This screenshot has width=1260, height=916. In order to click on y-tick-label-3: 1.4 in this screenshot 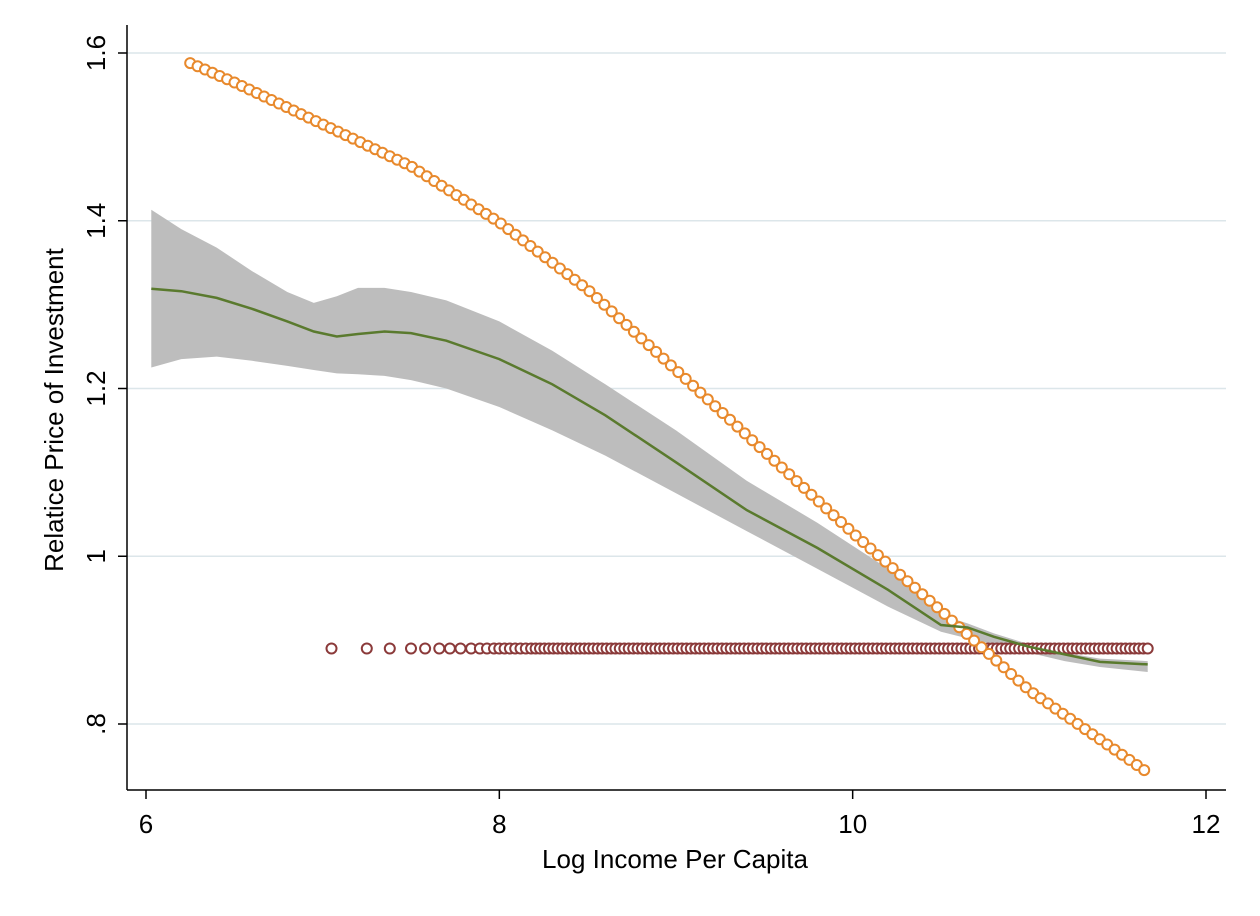, I will do `click(96, 221)`.